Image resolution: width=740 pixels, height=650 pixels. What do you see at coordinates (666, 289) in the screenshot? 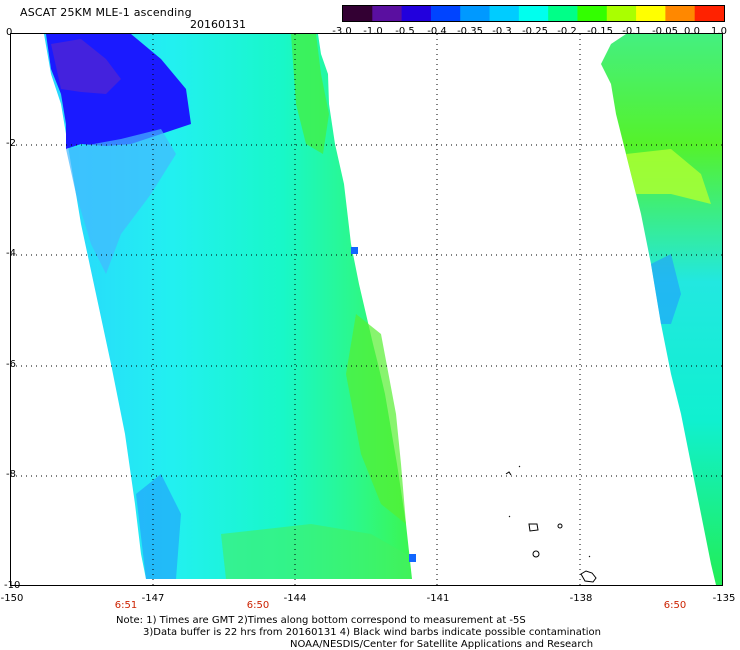
I see `swath-right-blue-patch` at bounding box center [666, 289].